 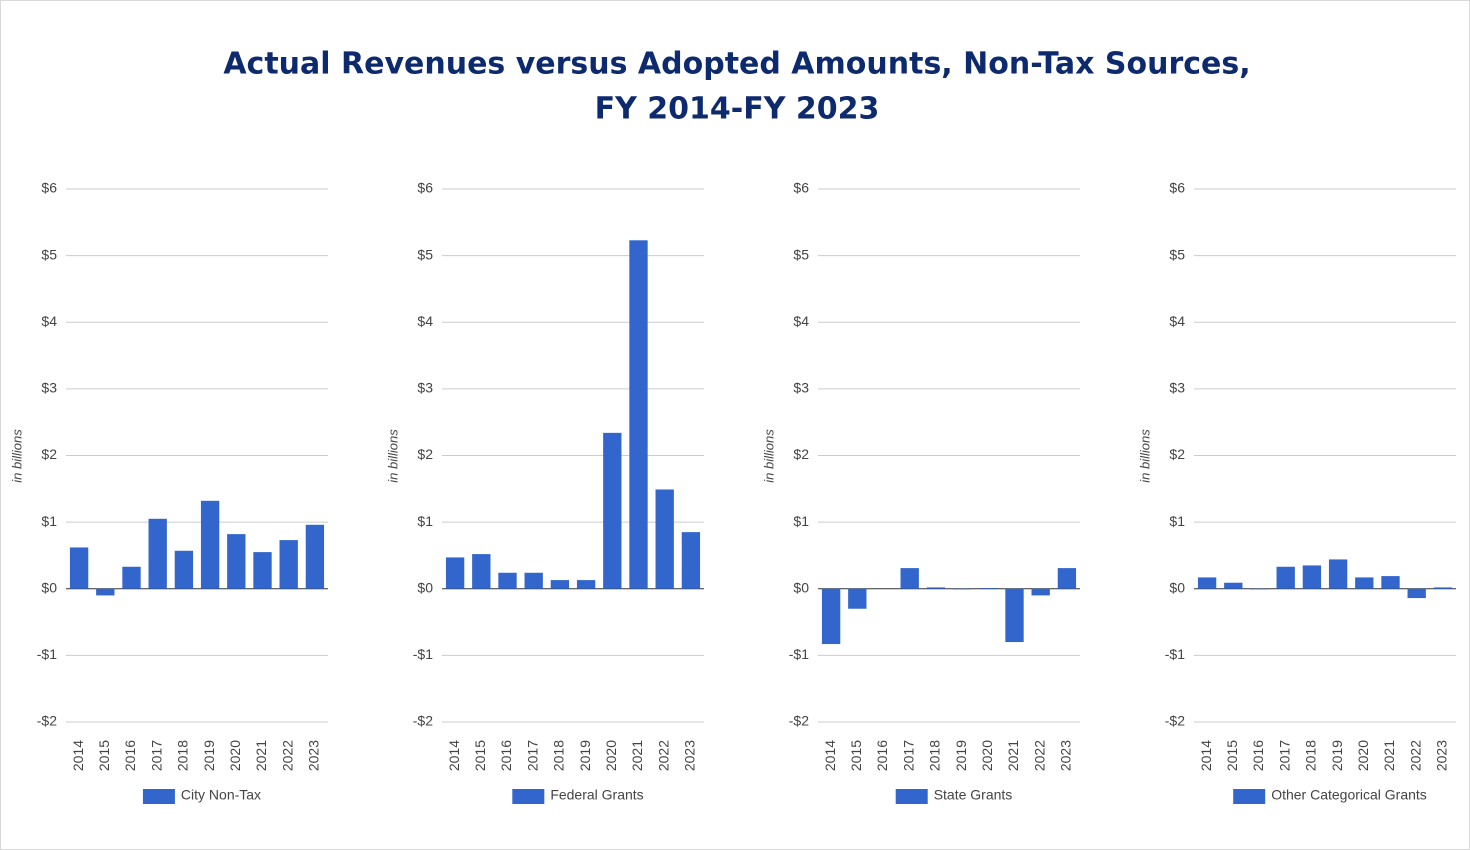 What do you see at coordinates (1311, 755) in the screenshot?
I see `x-tick-label: 2018` at bounding box center [1311, 755].